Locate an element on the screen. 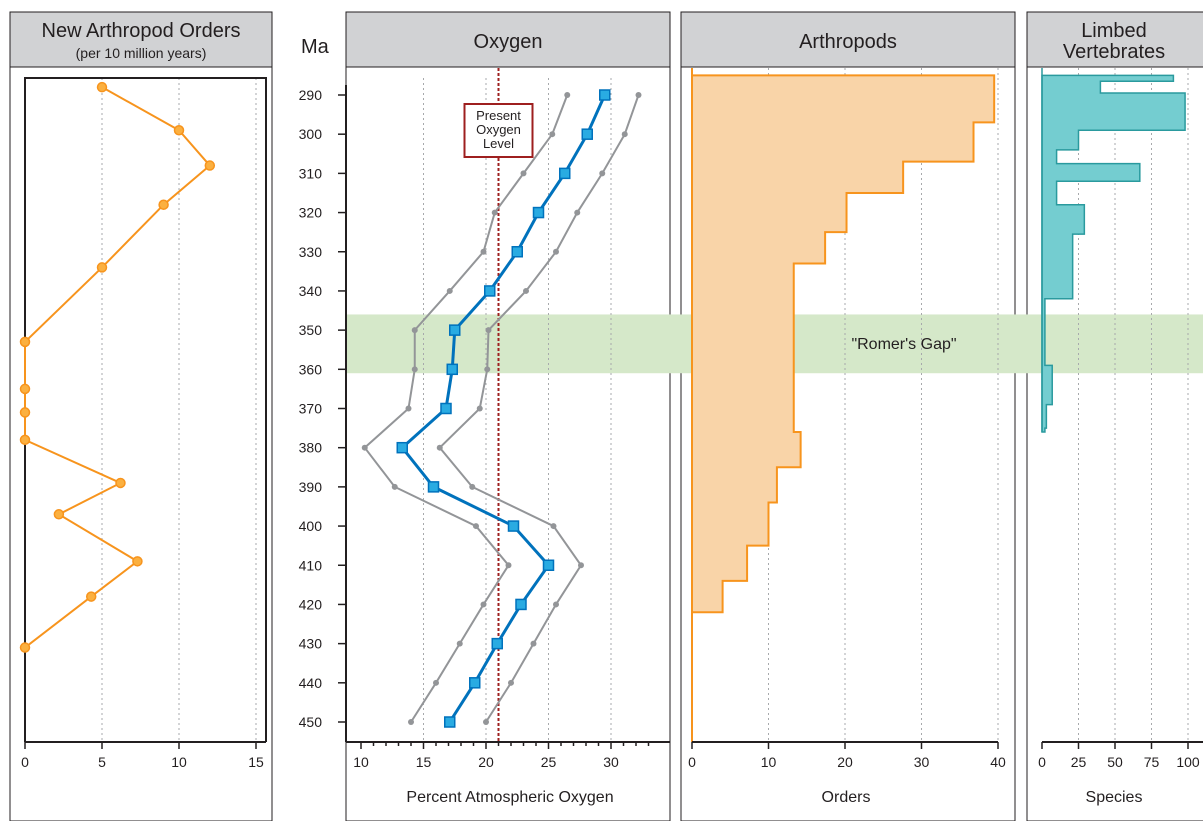 The height and width of the screenshot is (821, 1203). oxygen-x-tick-label: 25 is located at coordinates (549, 762).